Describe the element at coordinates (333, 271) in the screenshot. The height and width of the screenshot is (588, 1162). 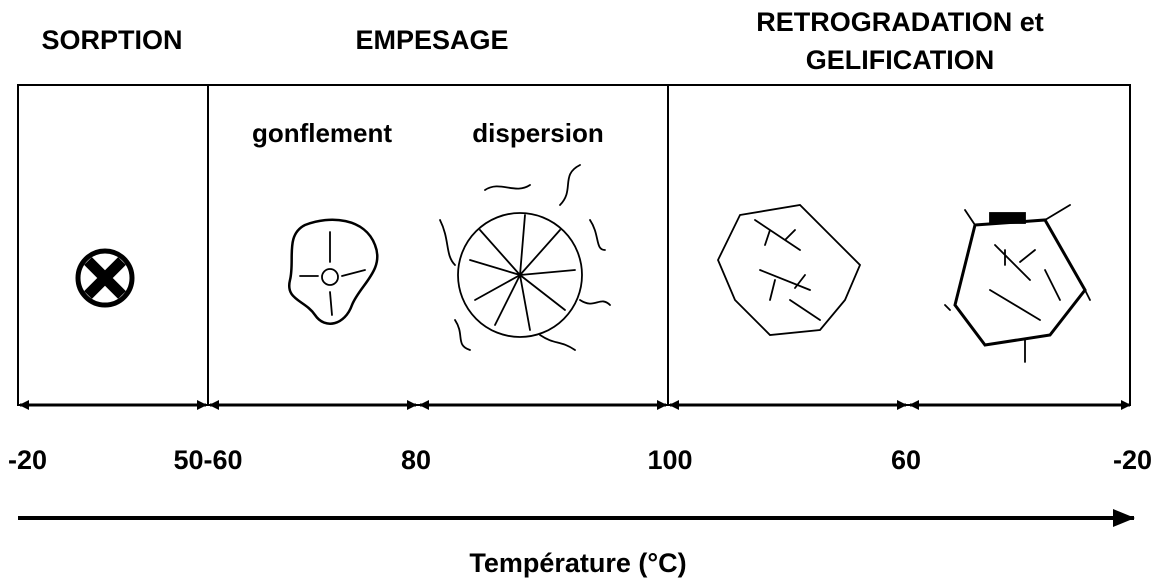
I see `granule-swollen` at that location.